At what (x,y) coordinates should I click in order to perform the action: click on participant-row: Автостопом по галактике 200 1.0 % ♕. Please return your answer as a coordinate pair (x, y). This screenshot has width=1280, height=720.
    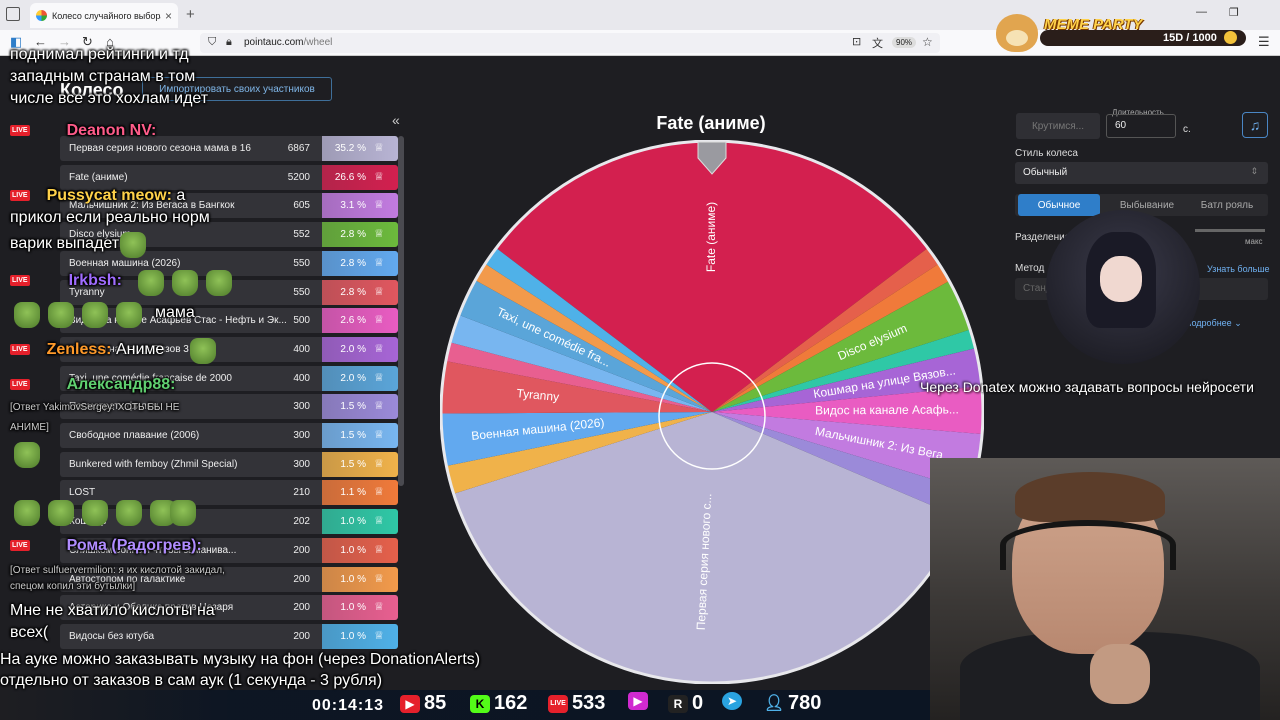
    Looking at the image, I should click on (229, 579).